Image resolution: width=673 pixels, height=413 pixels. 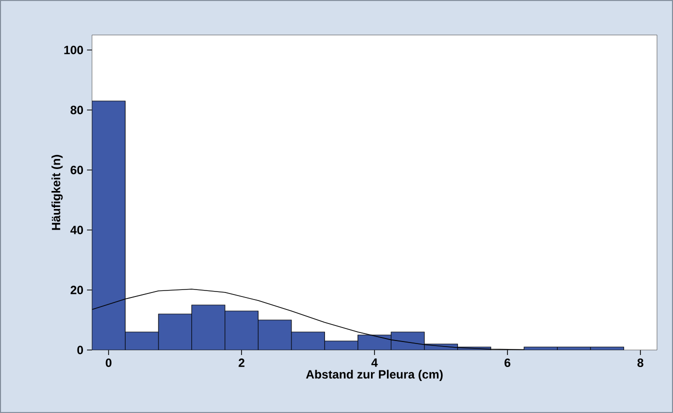 What do you see at coordinates (76, 290) in the screenshot?
I see `y-tick-label: 20` at bounding box center [76, 290].